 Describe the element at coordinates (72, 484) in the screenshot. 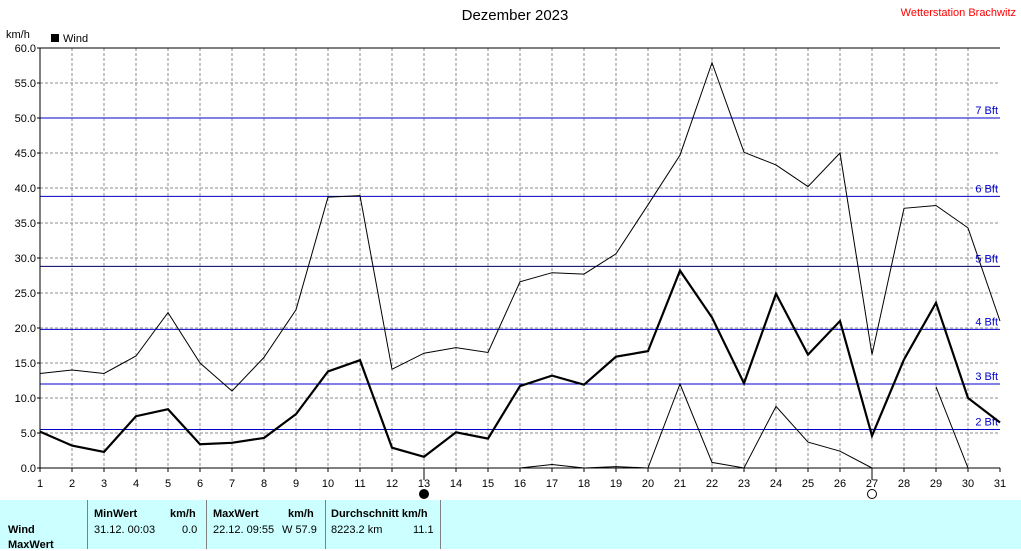

I see `x-tick-label: 2` at that location.